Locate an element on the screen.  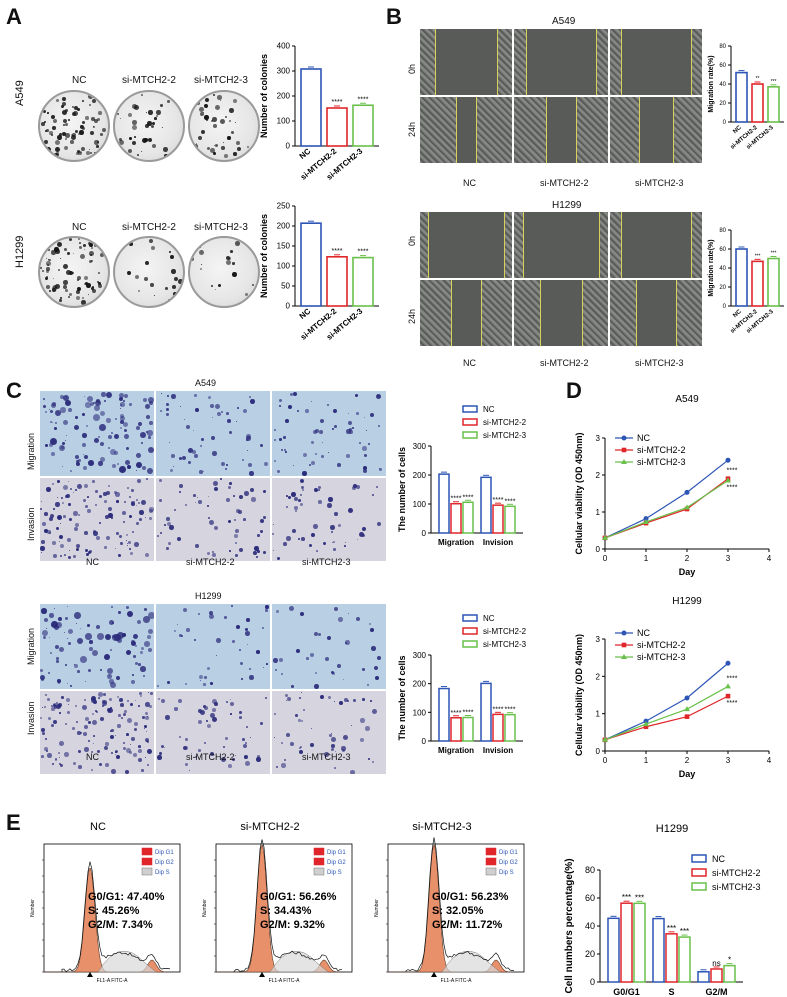
y-axis-label: Number of colonies is located at coordinates (264, 96).